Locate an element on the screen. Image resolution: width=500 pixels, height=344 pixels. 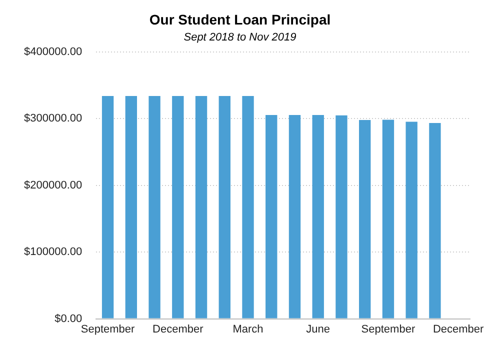
x-tick-label: June is located at coordinates (318, 329).